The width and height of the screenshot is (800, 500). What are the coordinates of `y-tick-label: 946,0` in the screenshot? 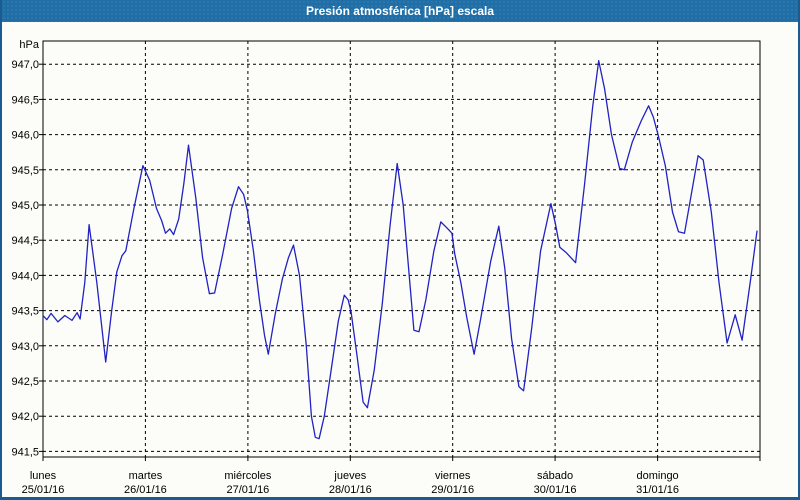 It's located at (25, 136).